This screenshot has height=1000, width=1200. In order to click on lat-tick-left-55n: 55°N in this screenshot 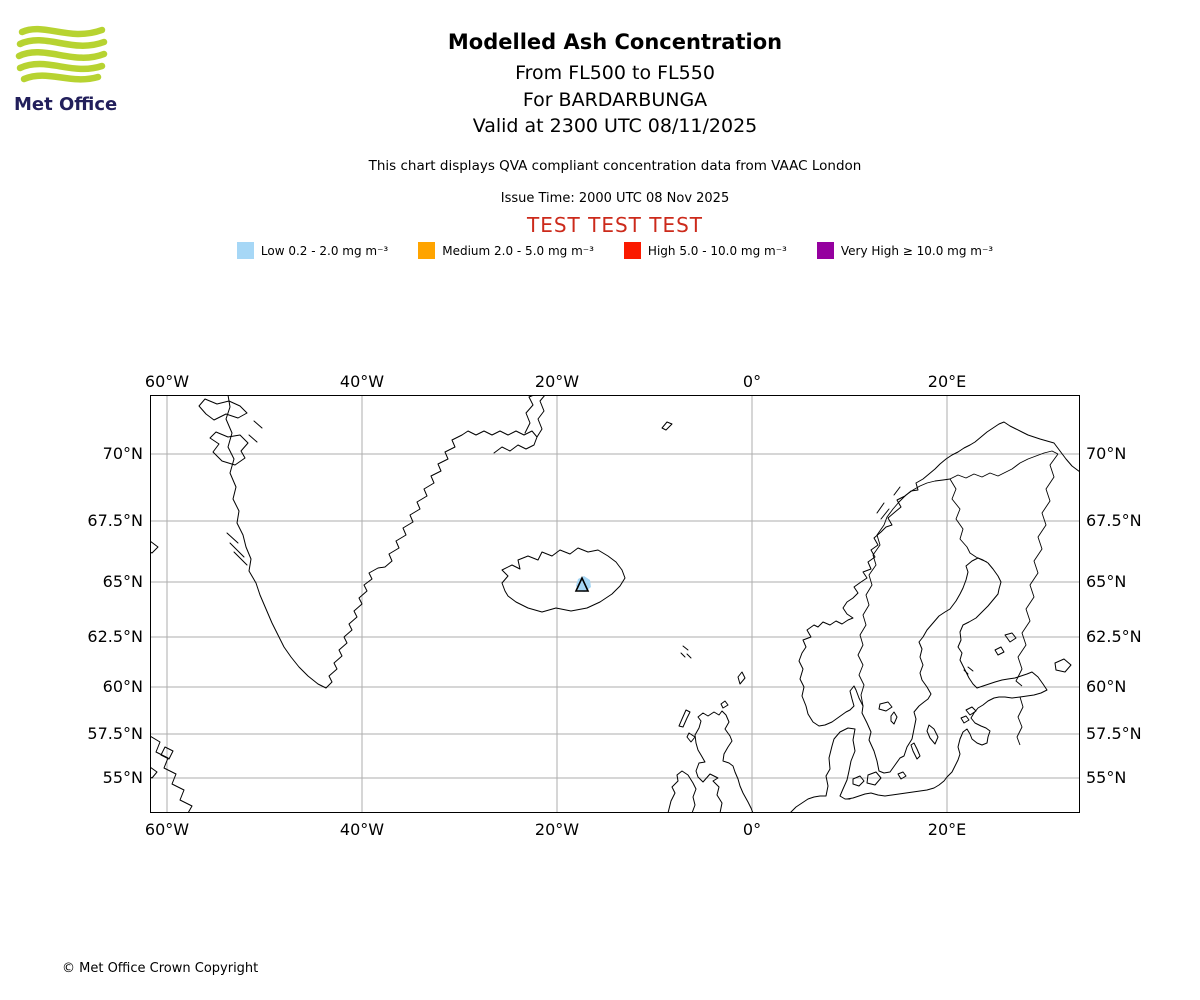, I will do `click(122, 777)`.